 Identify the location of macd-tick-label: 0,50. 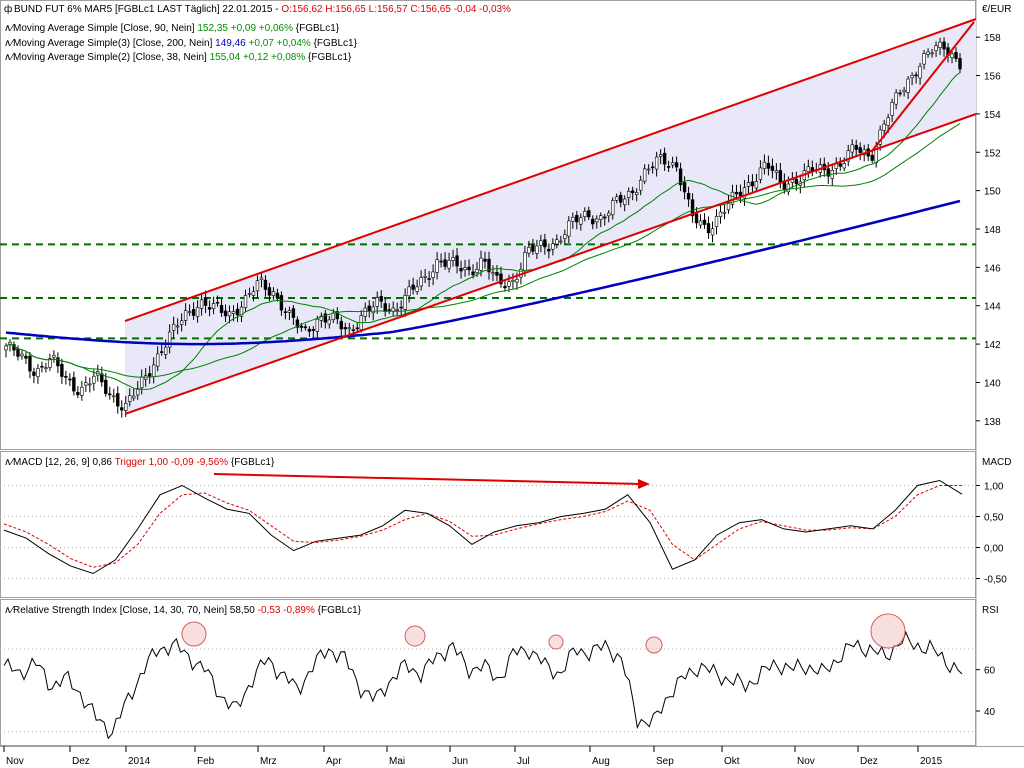
(994, 518).